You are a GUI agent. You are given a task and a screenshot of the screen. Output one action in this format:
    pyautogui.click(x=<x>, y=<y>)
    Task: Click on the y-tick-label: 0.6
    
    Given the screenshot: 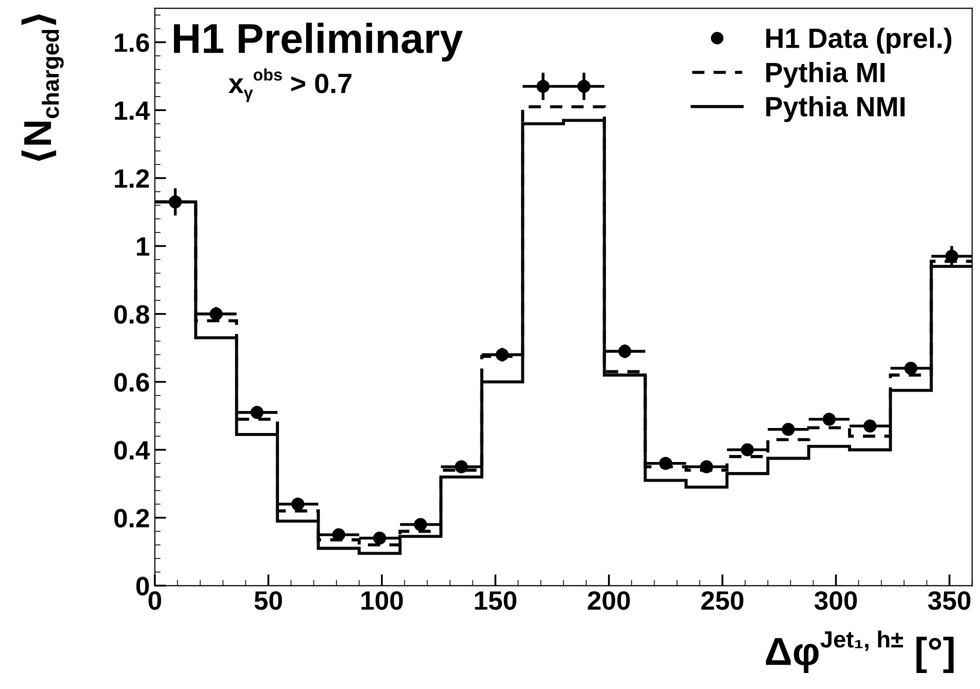 What is the action you would take?
    pyautogui.click(x=132, y=382)
    